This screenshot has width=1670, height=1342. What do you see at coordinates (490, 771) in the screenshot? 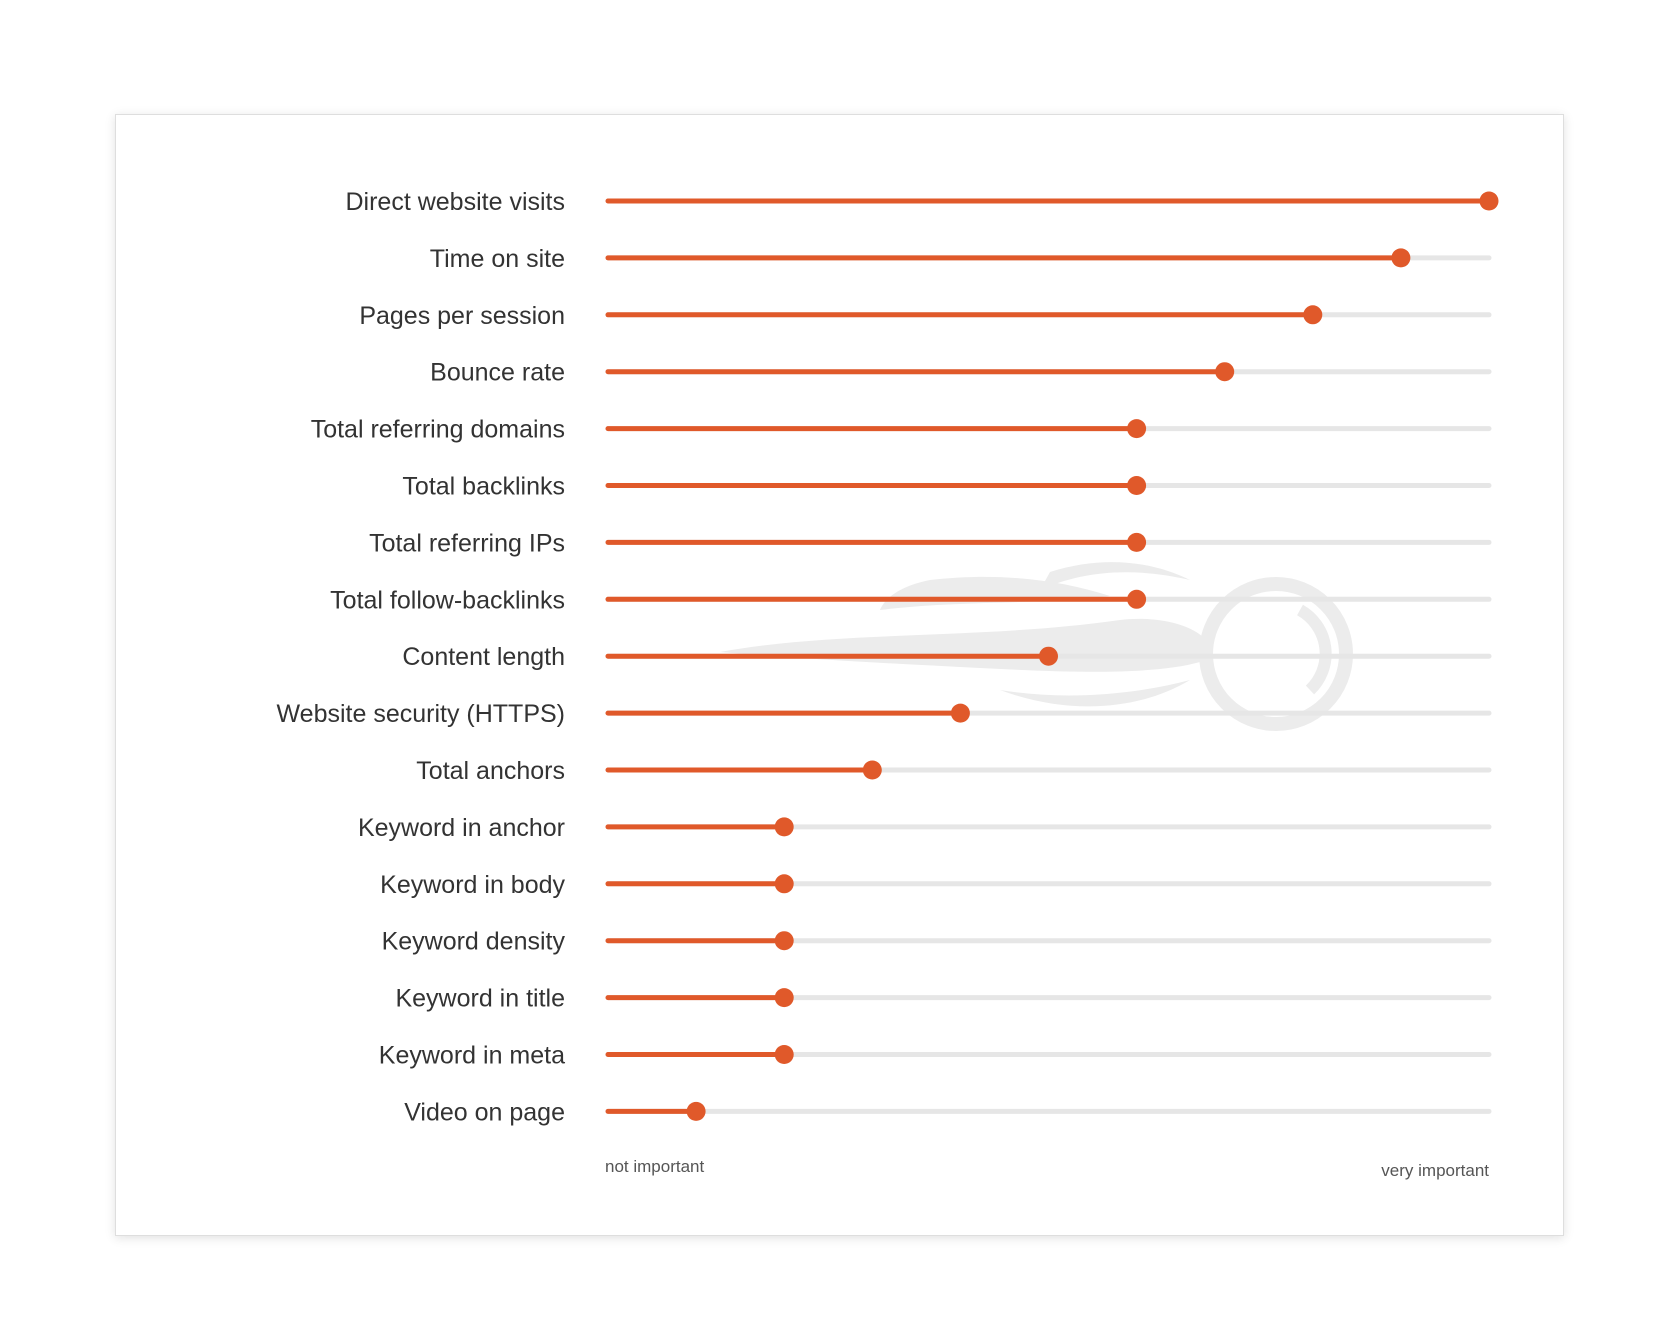
I see `category-label: Total anchors` at bounding box center [490, 771].